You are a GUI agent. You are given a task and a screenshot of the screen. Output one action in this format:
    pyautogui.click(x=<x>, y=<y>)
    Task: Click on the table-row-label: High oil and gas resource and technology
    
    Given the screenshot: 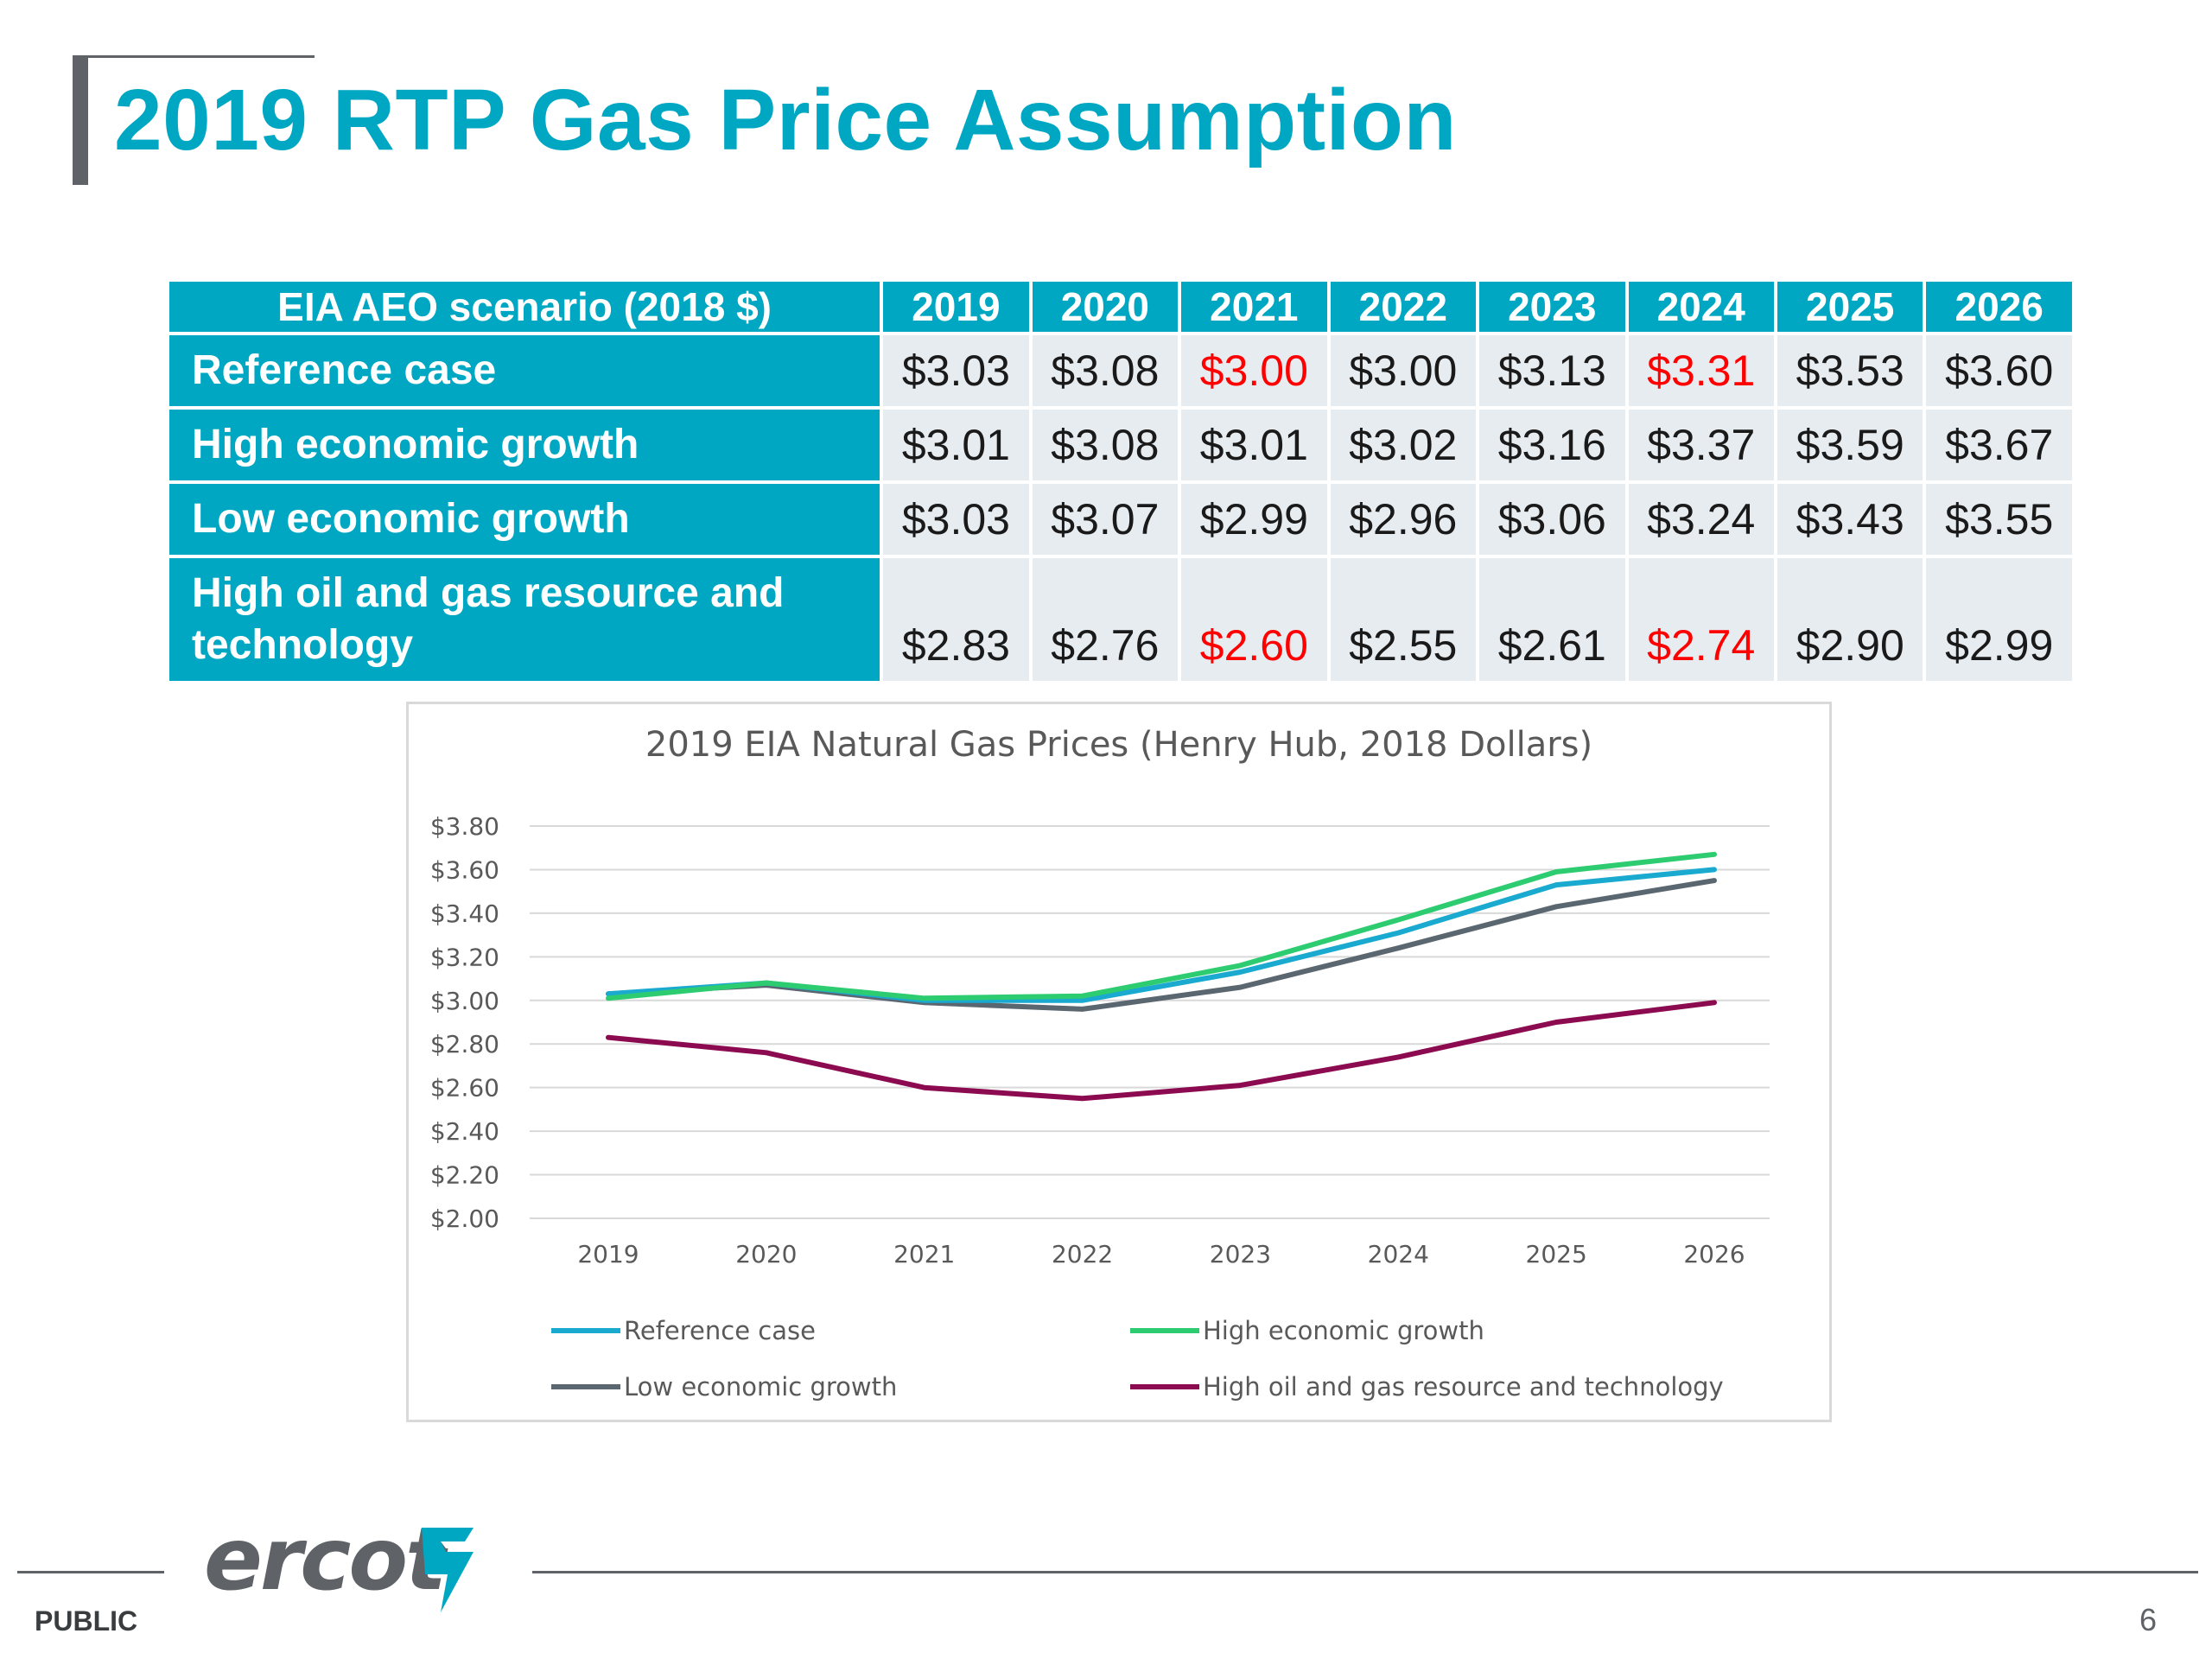 What is the action you would take?
    pyautogui.click(x=524, y=619)
    